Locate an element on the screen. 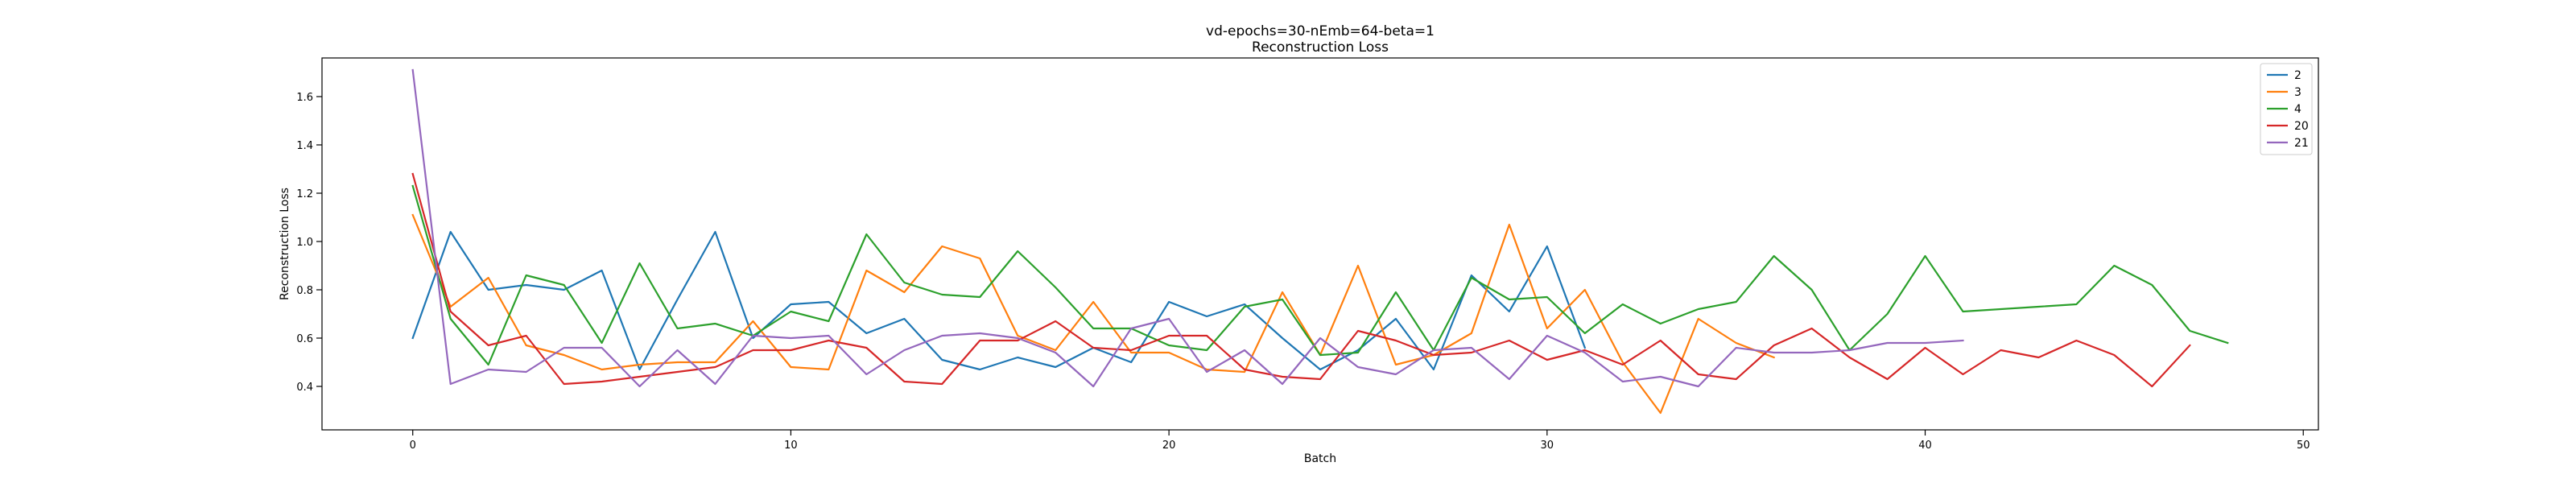 The image size is (2576, 483). x-axis-label: Batch is located at coordinates (1320, 458).